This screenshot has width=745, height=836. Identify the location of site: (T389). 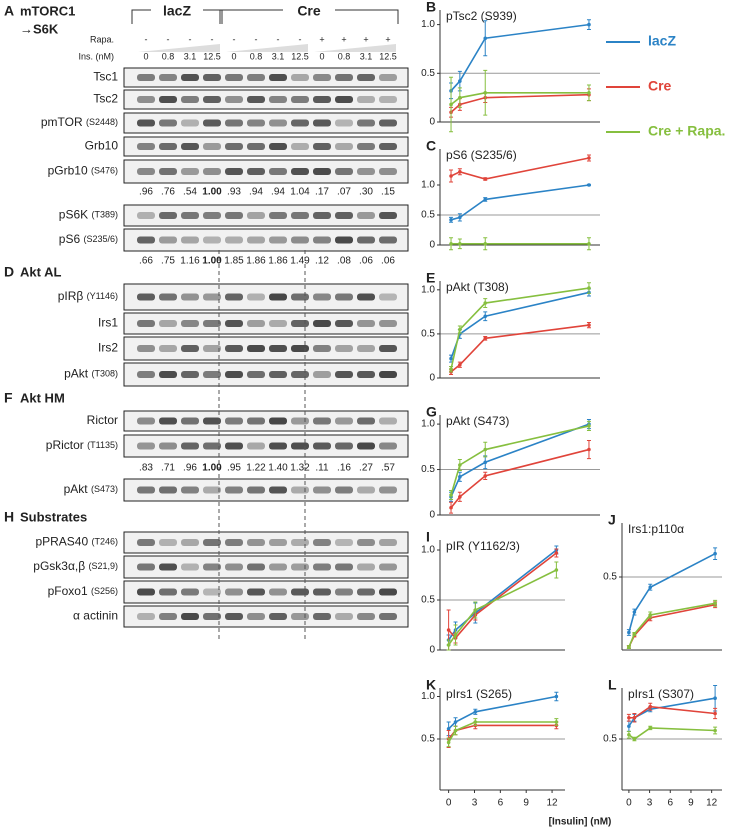
(104, 215).